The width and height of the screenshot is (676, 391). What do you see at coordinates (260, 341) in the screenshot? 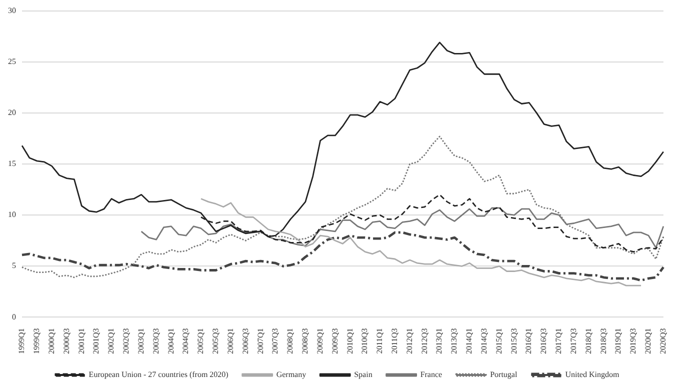
I see `x-tick-label: 2007Q1` at bounding box center [260, 341].